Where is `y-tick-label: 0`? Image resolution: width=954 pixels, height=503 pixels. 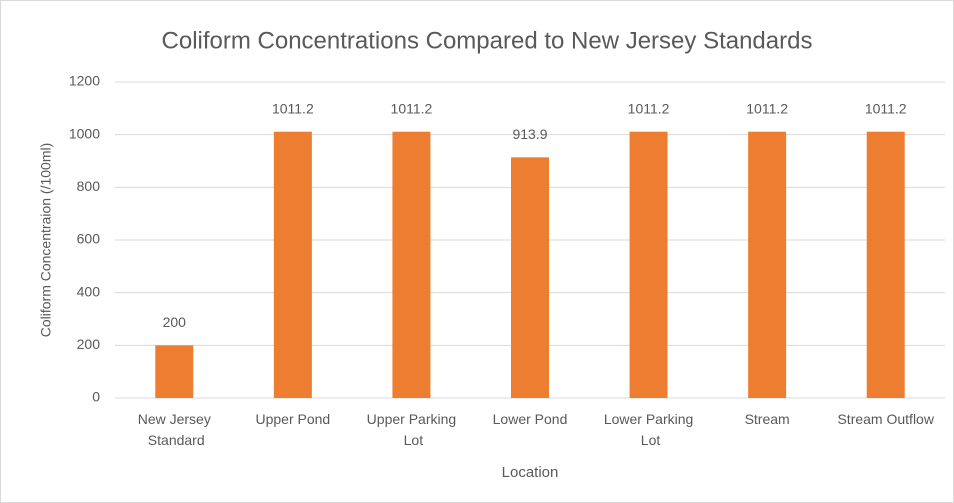
y-tick-label: 0 is located at coordinates (96, 397).